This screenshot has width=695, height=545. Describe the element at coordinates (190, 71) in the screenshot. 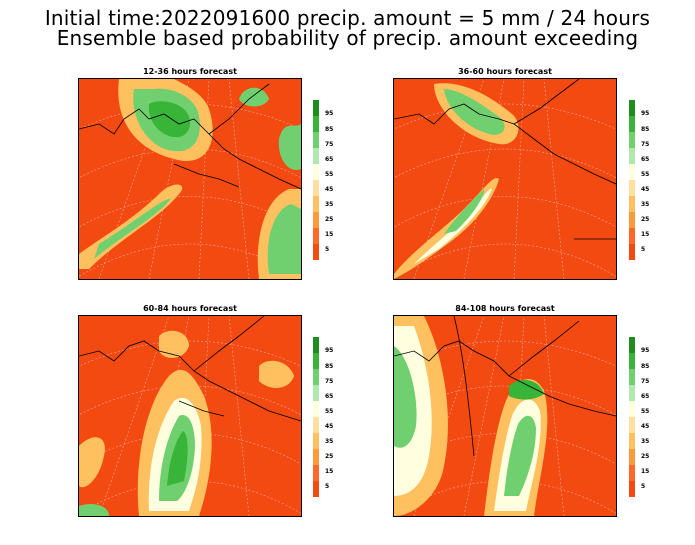

I see `panel-title-1: 12-36 hours forecast` at that location.